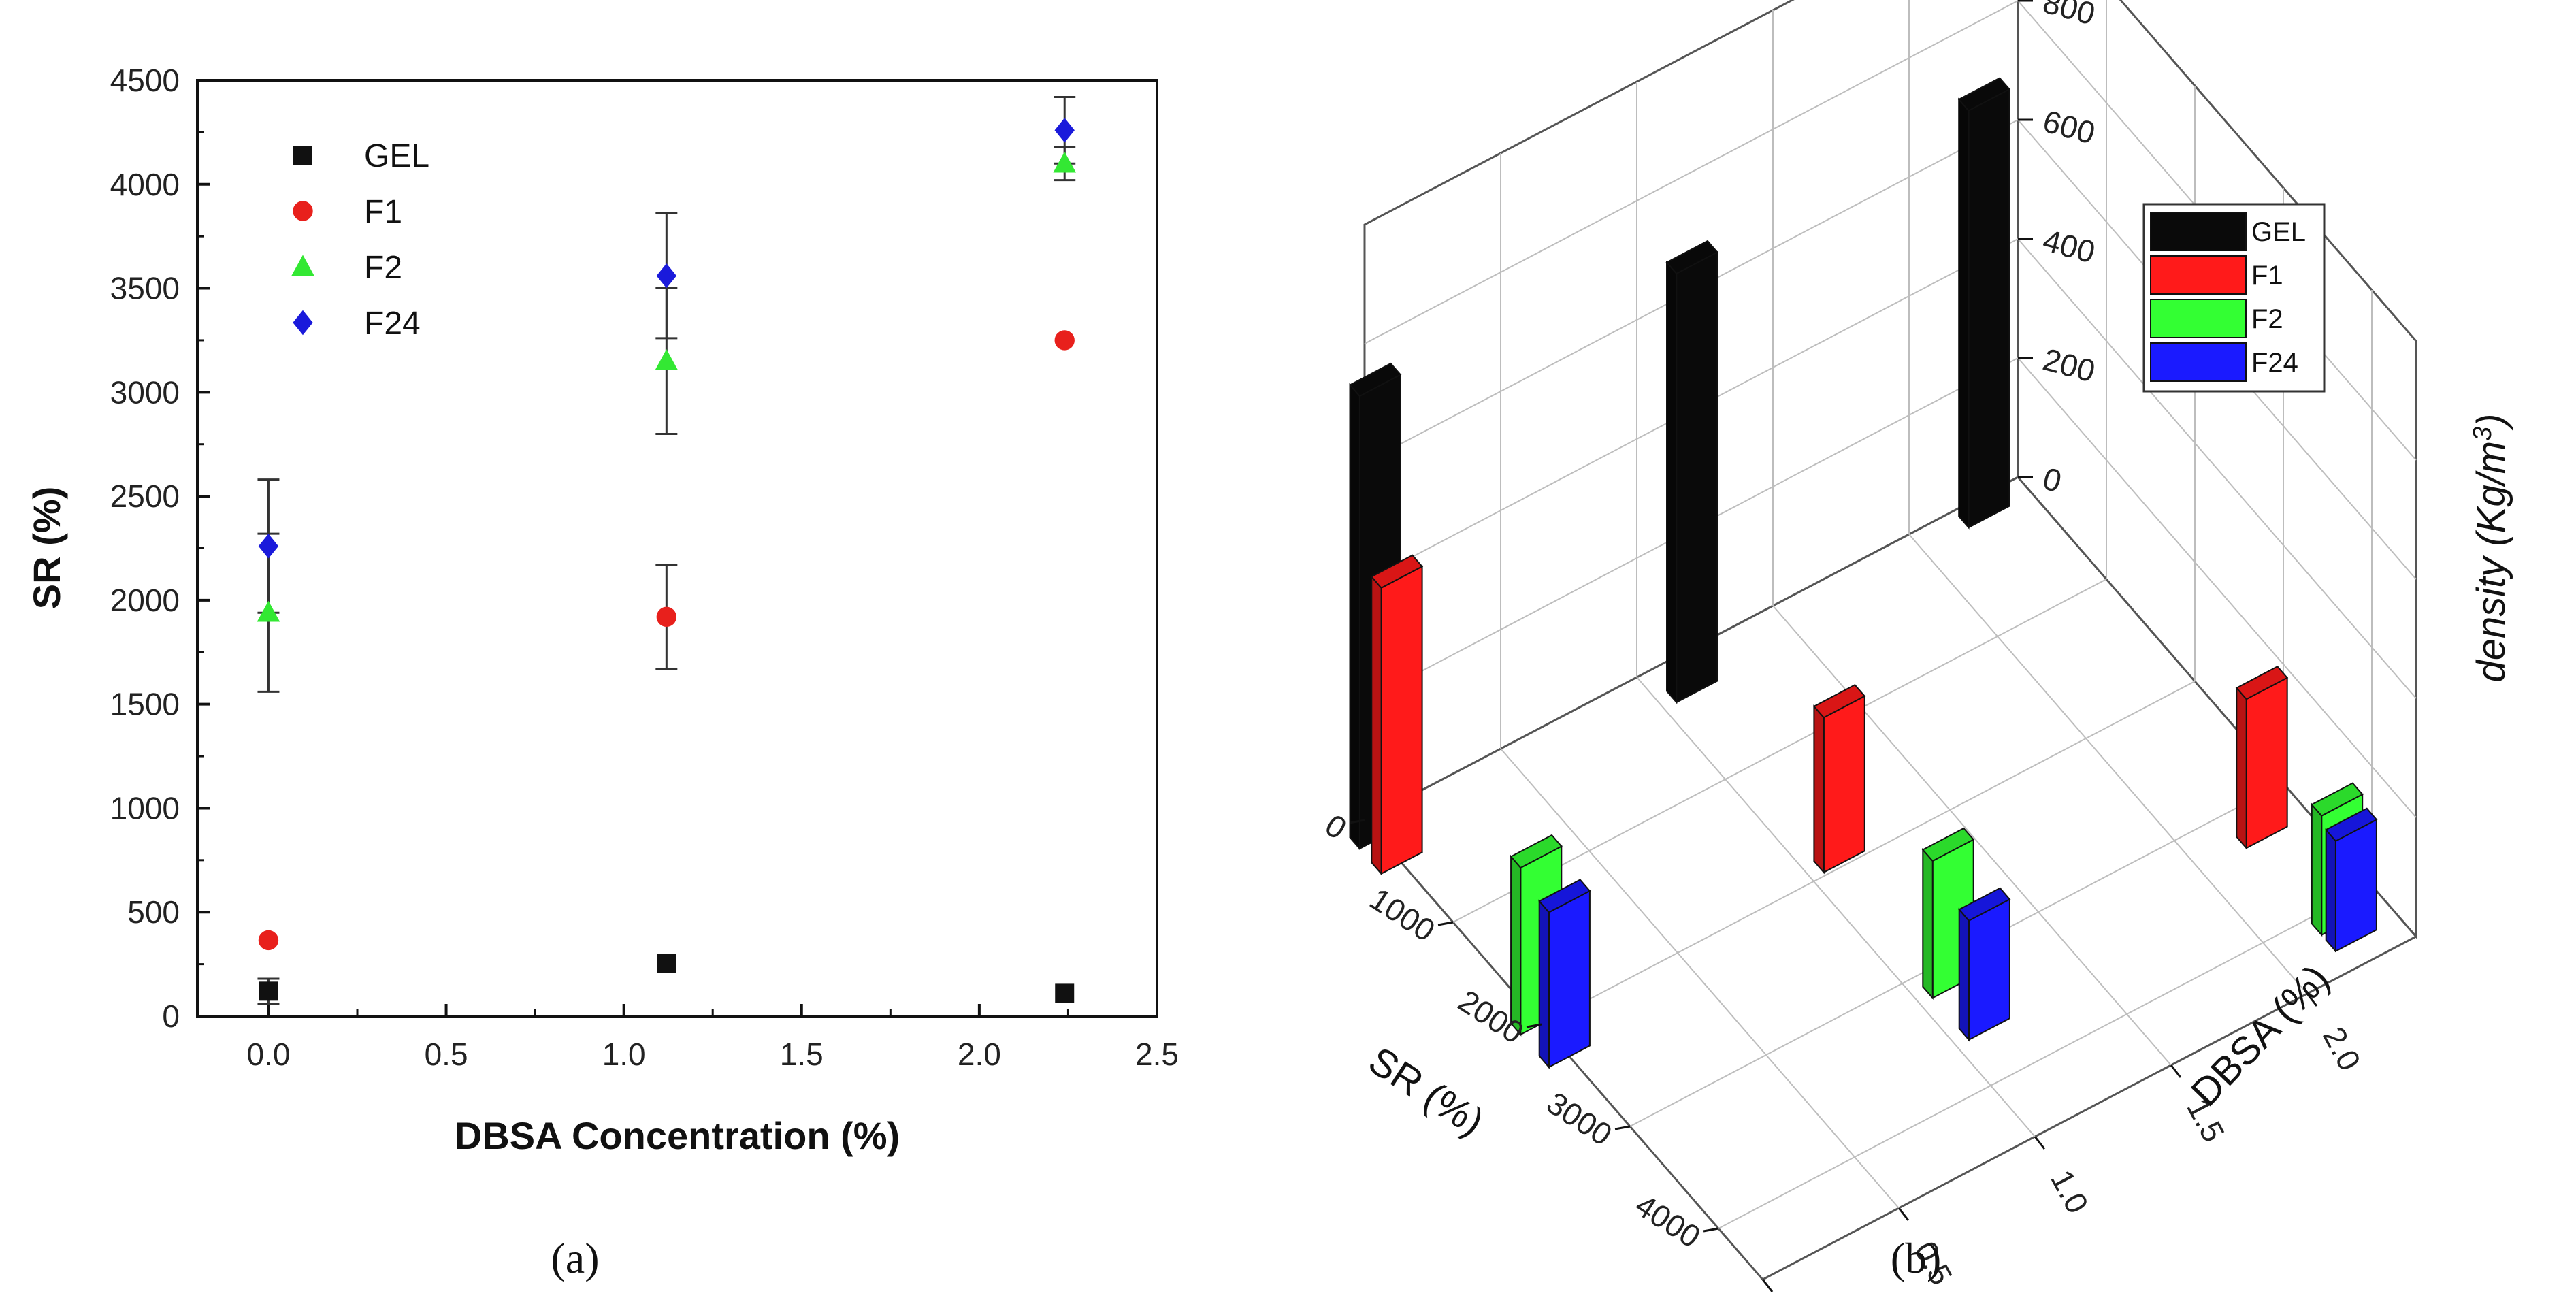  What do you see at coordinates (624, 1054) in the screenshot?
I see `x-tick-label: 1.0` at bounding box center [624, 1054].